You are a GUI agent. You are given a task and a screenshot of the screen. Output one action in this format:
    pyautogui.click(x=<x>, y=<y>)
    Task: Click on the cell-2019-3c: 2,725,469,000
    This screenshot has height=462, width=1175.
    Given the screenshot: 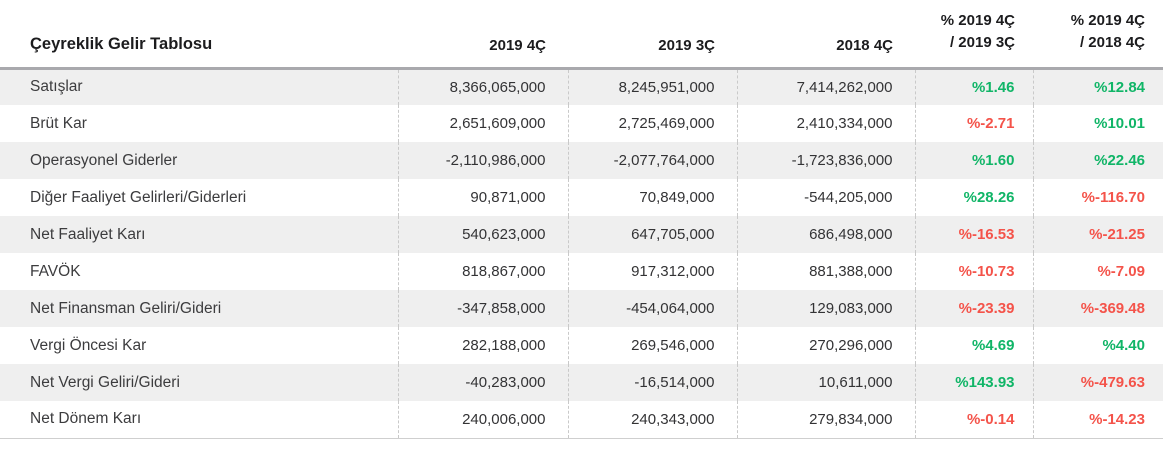 What is the action you would take?
    pyautogui.click(x=652, y=123)
    